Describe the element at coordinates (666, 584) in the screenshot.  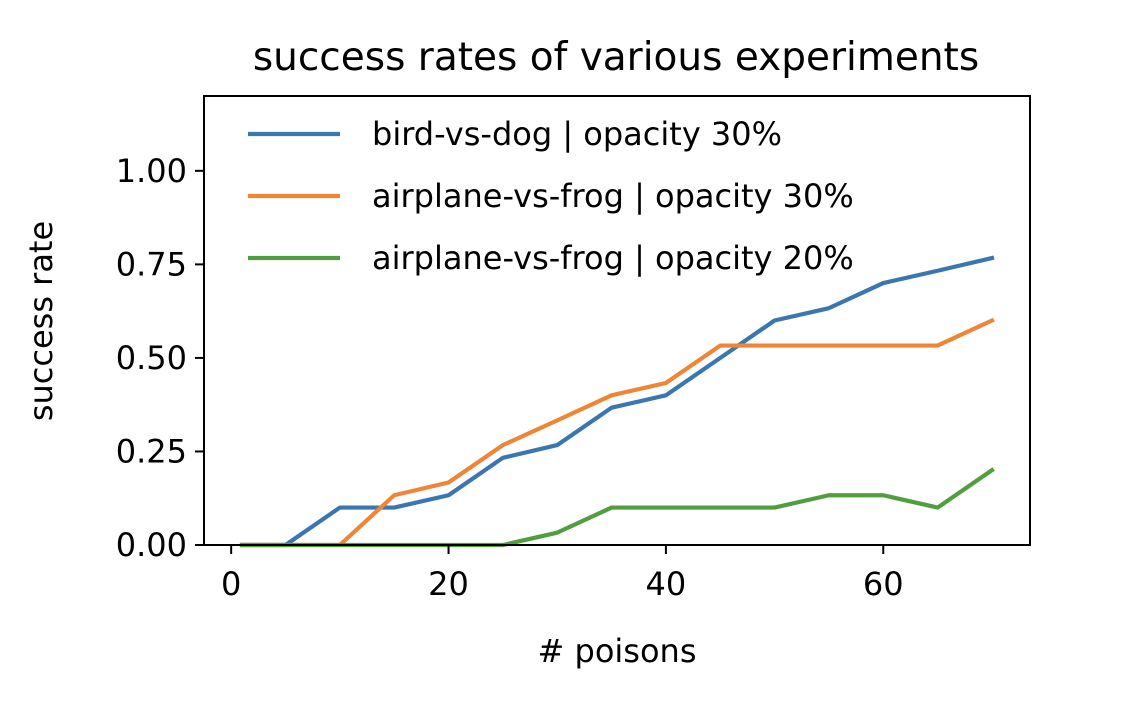
I see `x-tick-label: 40` at that location.